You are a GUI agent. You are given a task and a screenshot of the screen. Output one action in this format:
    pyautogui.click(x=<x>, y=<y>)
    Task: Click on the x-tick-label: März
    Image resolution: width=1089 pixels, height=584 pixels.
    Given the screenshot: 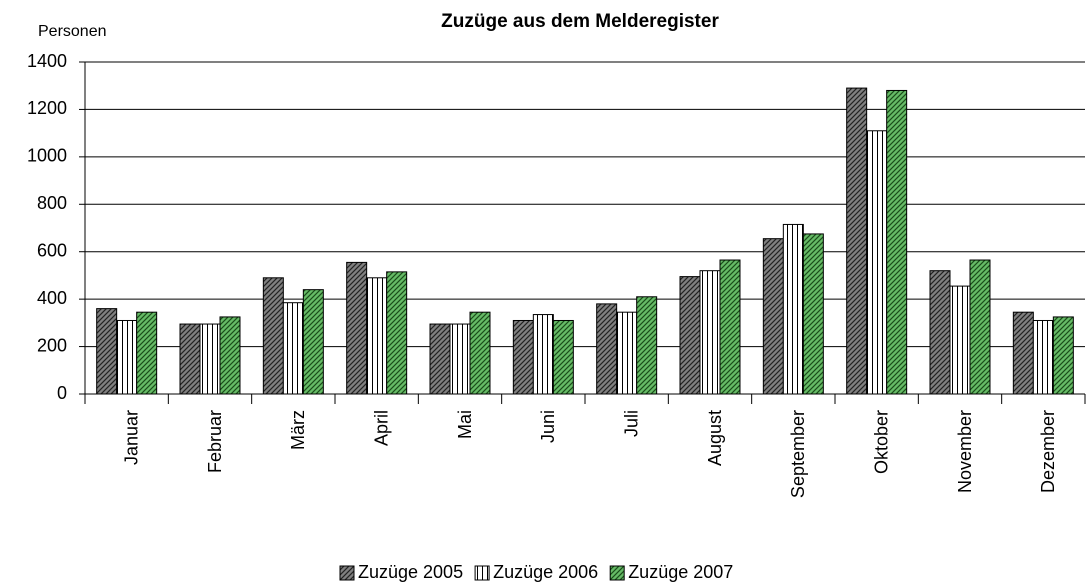 What is the action you would take?
    pyautogui.click(x=298, y=430)
    